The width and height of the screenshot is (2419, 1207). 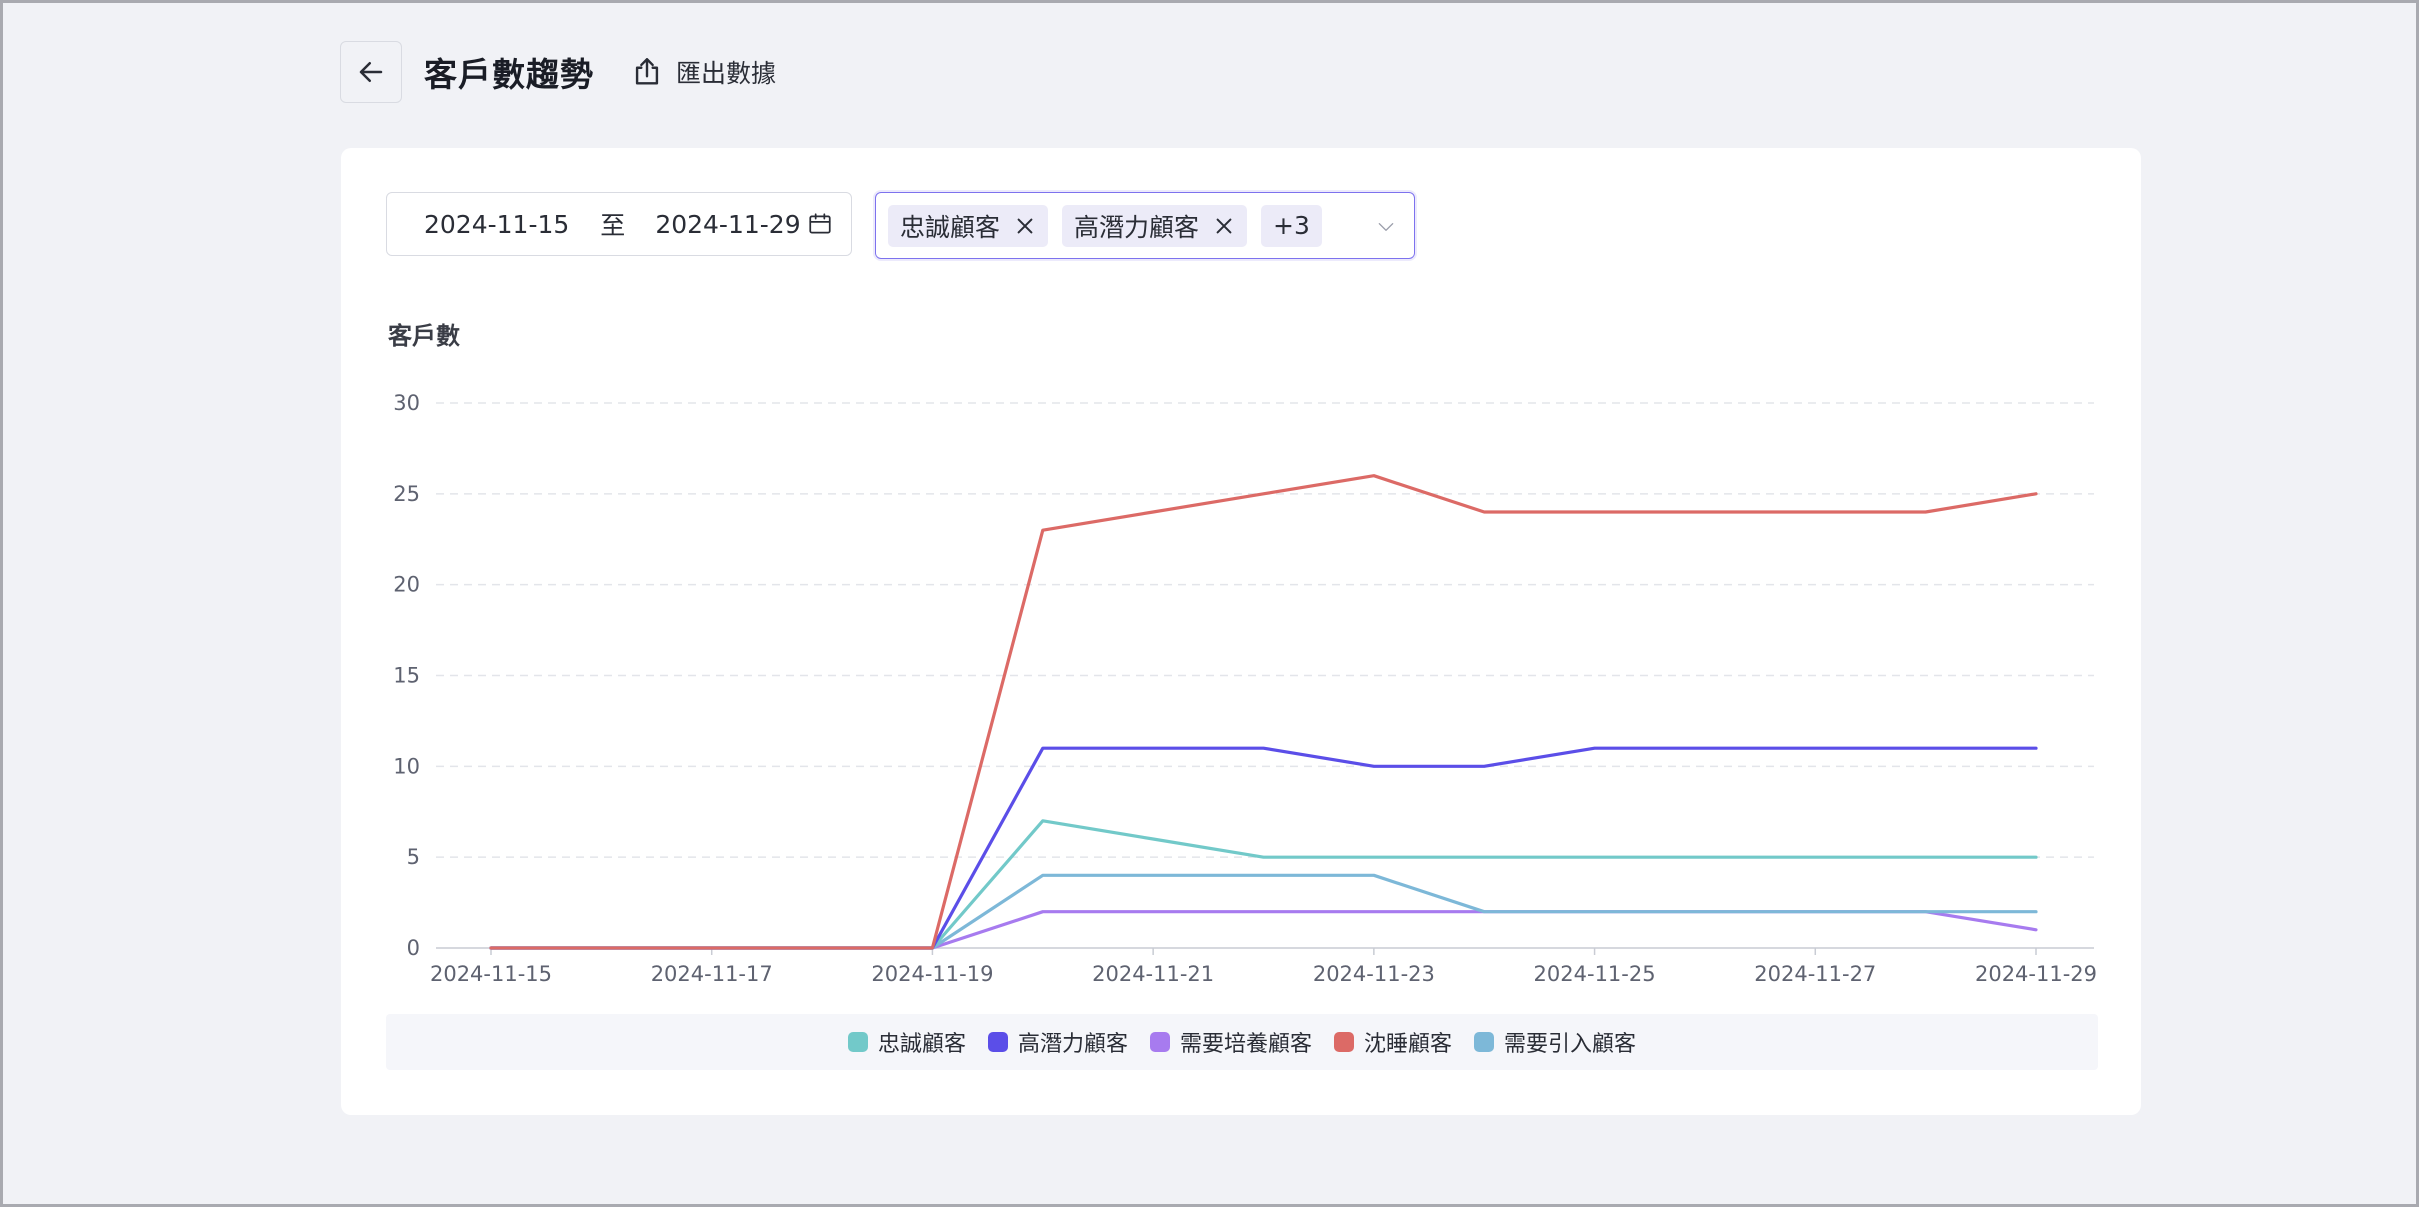 I want to click on back-button, so click(x=371, y=72).